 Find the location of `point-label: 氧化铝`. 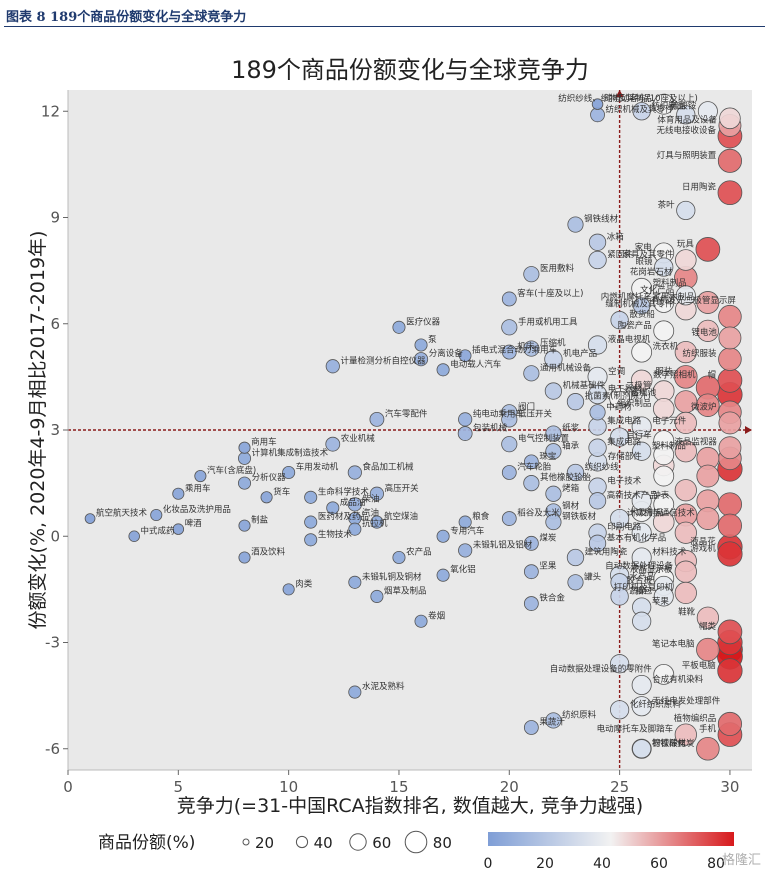

point-label: 氧化铝 is located at coordinates (463, 569).